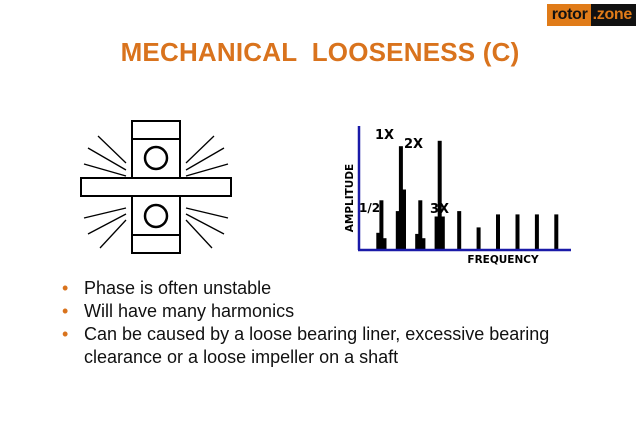 This screenshot has width=640, height=444. Describe the element at coordinates (342, 311) in the screenshot. I see `bullet-item: • Will have many harmonics` at that location.